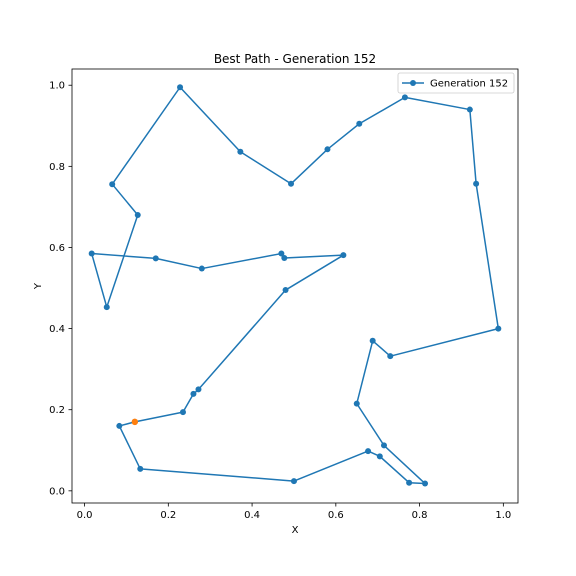  What do you see at coordinates (85, 515) in the screenshot?
I see `x-tick-label: 0.0` at bounding box center [85, 515].